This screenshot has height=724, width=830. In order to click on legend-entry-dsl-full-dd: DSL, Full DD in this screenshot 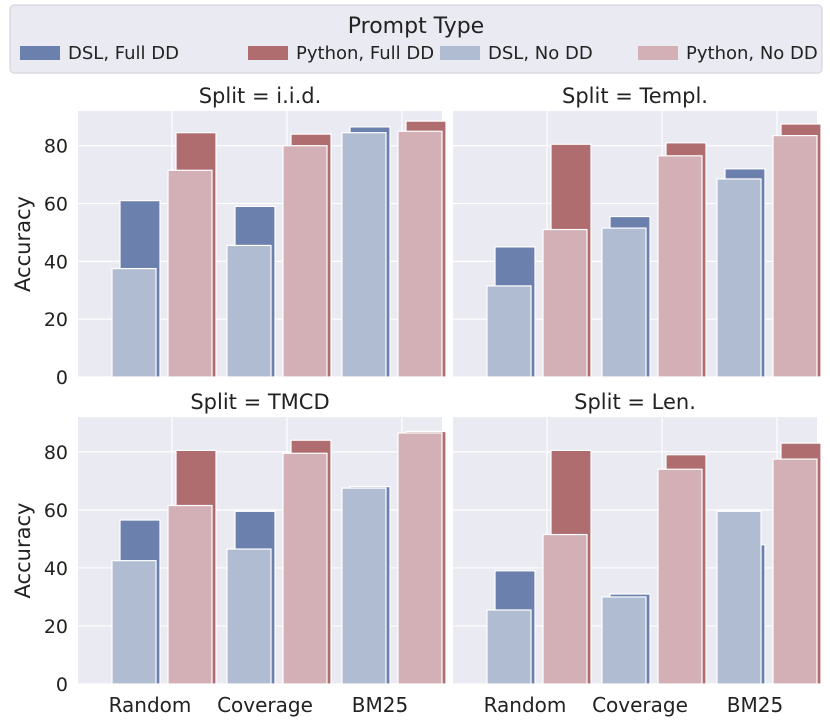, I will do `click(99, 53)`.